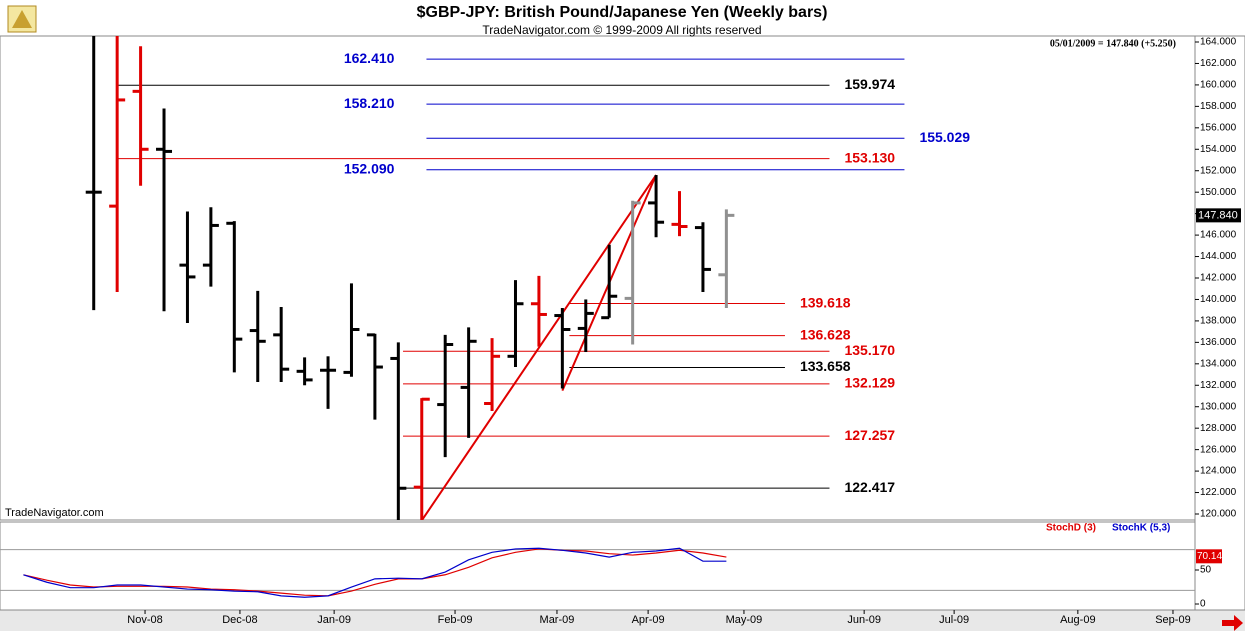 The image size is (1245, 631). What do you see at coordinates (869, 383) in the screenshot?
I see `level-label: 132.129` at bounding box center [869, 383].